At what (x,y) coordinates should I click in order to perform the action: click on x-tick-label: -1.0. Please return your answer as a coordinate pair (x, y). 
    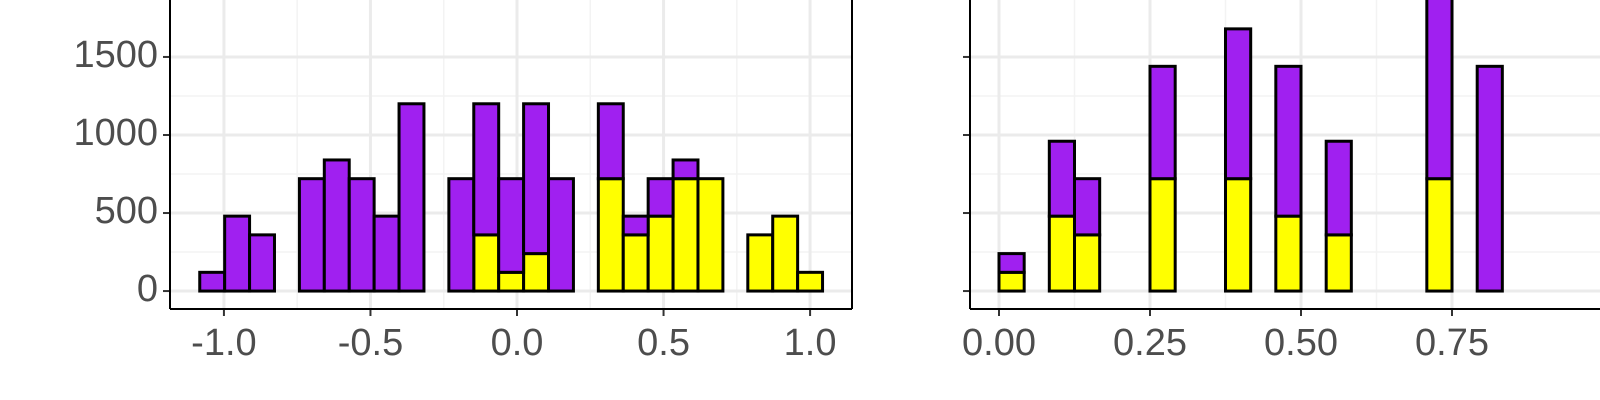
    Looking at the image, I should click on (223, 343).